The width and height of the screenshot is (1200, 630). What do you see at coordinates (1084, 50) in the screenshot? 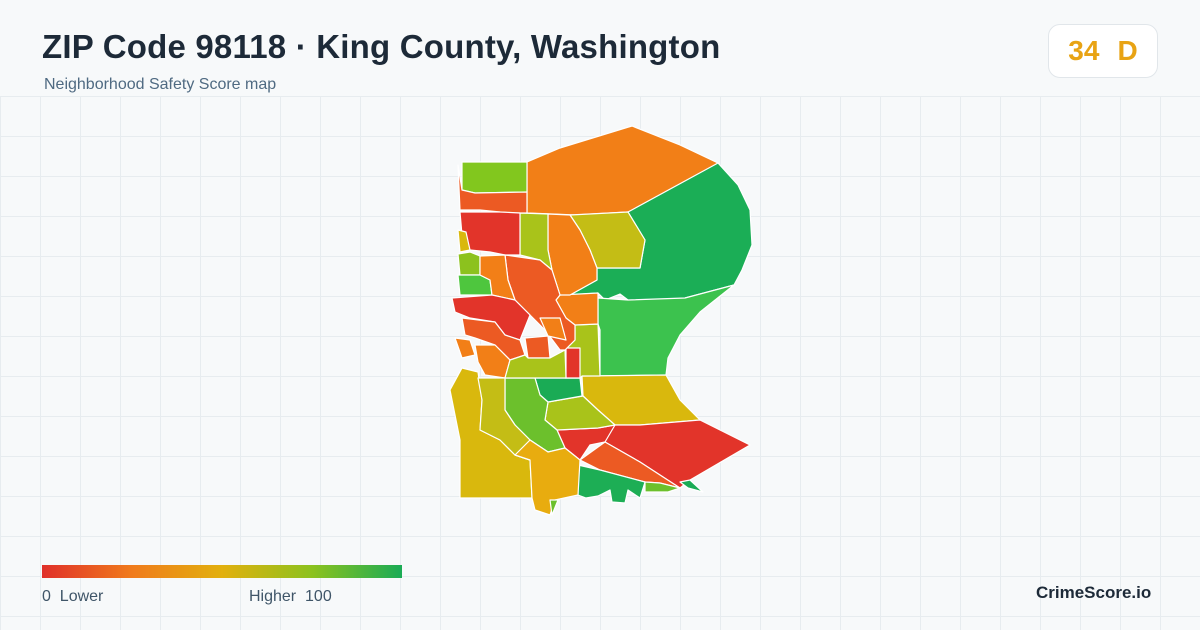
I see `score-value: 34` at bounding box center [1084, 50].